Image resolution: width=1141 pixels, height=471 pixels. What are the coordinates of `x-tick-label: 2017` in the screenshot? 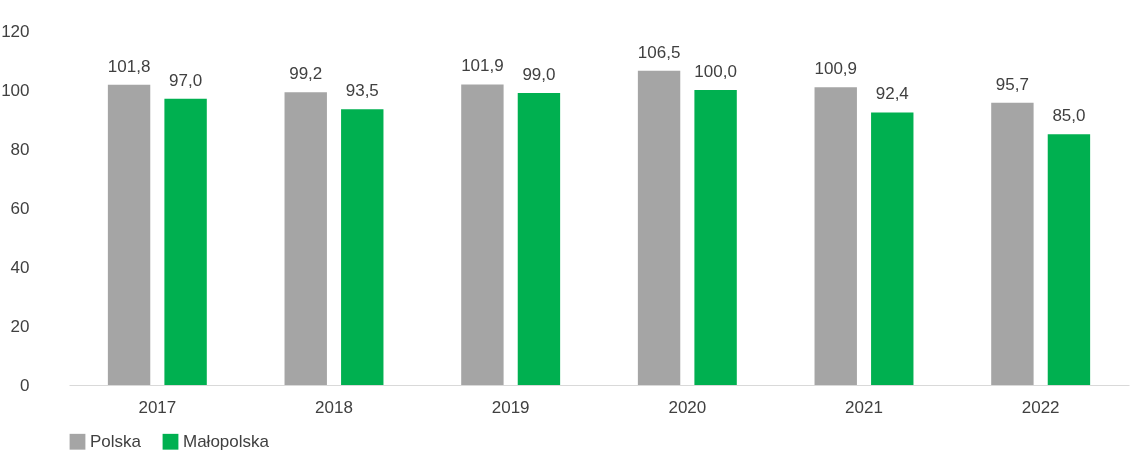 It's located at (157, 407).